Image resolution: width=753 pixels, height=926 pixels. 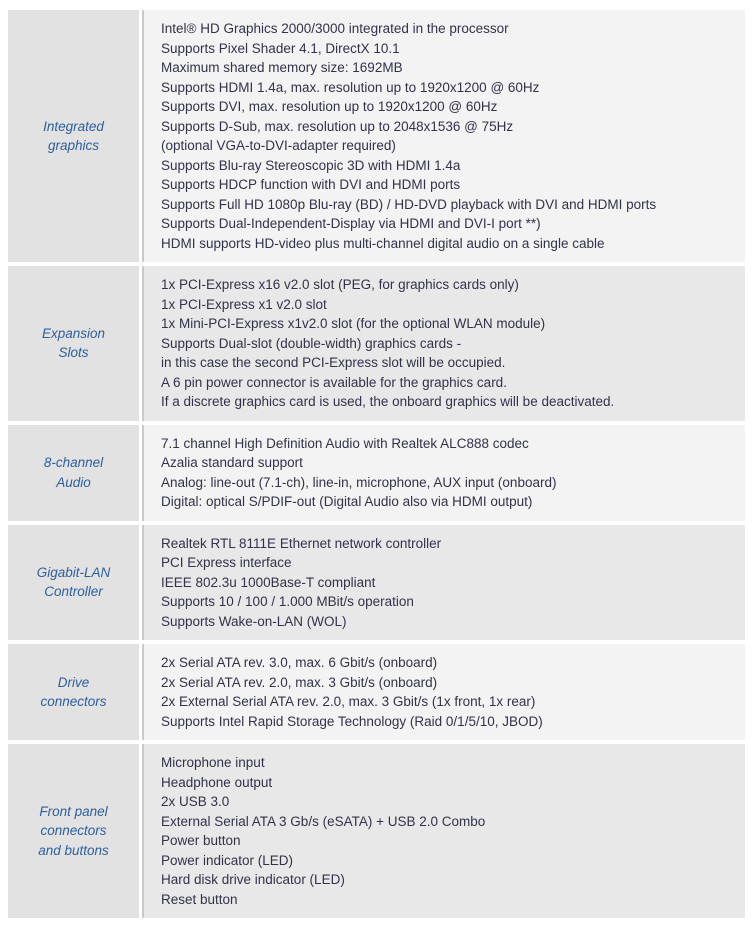 I want to click on row-label: Gigabit-LAN Controller, so click(x=73, y=582).